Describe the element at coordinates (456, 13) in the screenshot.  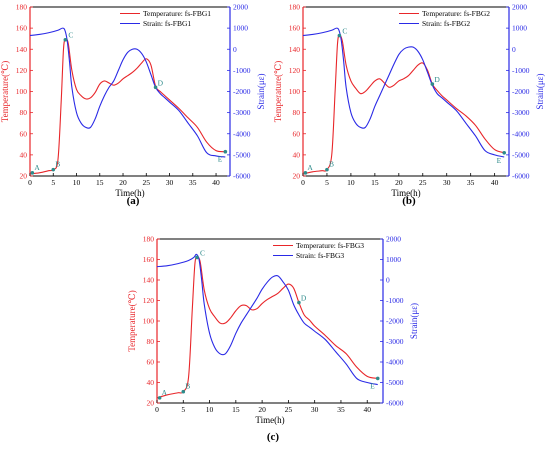
I see `legend-label: Temperature: fs-FBG2` at that location.